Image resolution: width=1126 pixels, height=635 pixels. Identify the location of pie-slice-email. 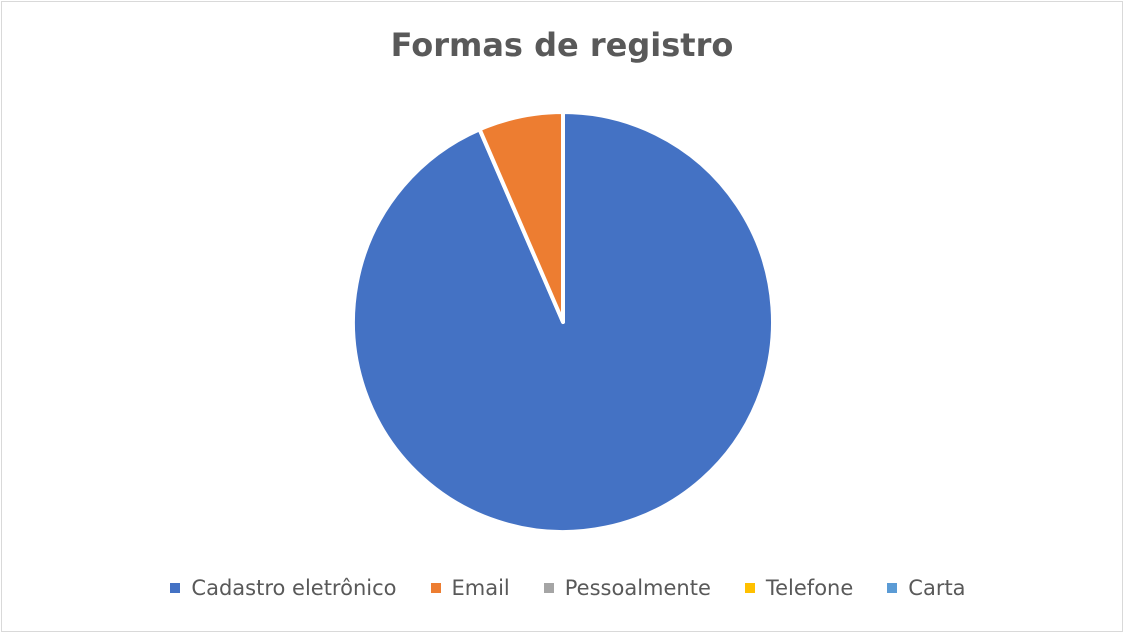
(521, 217).